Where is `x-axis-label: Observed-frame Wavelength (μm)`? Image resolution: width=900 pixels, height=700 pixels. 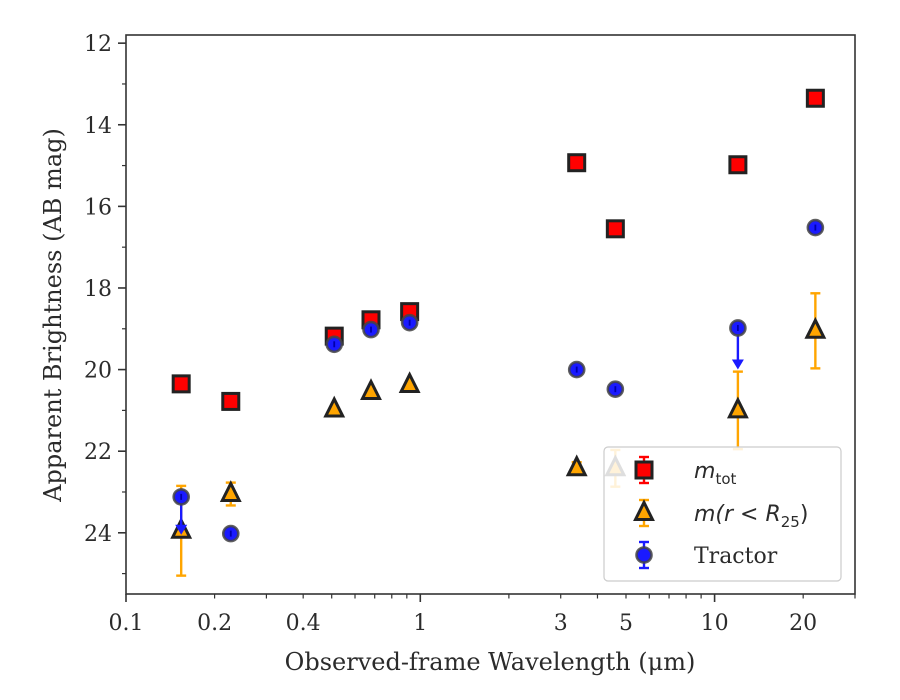
x-axis-label: Observed-frame Wavelength (μm) is located at coordinates (490, 662).